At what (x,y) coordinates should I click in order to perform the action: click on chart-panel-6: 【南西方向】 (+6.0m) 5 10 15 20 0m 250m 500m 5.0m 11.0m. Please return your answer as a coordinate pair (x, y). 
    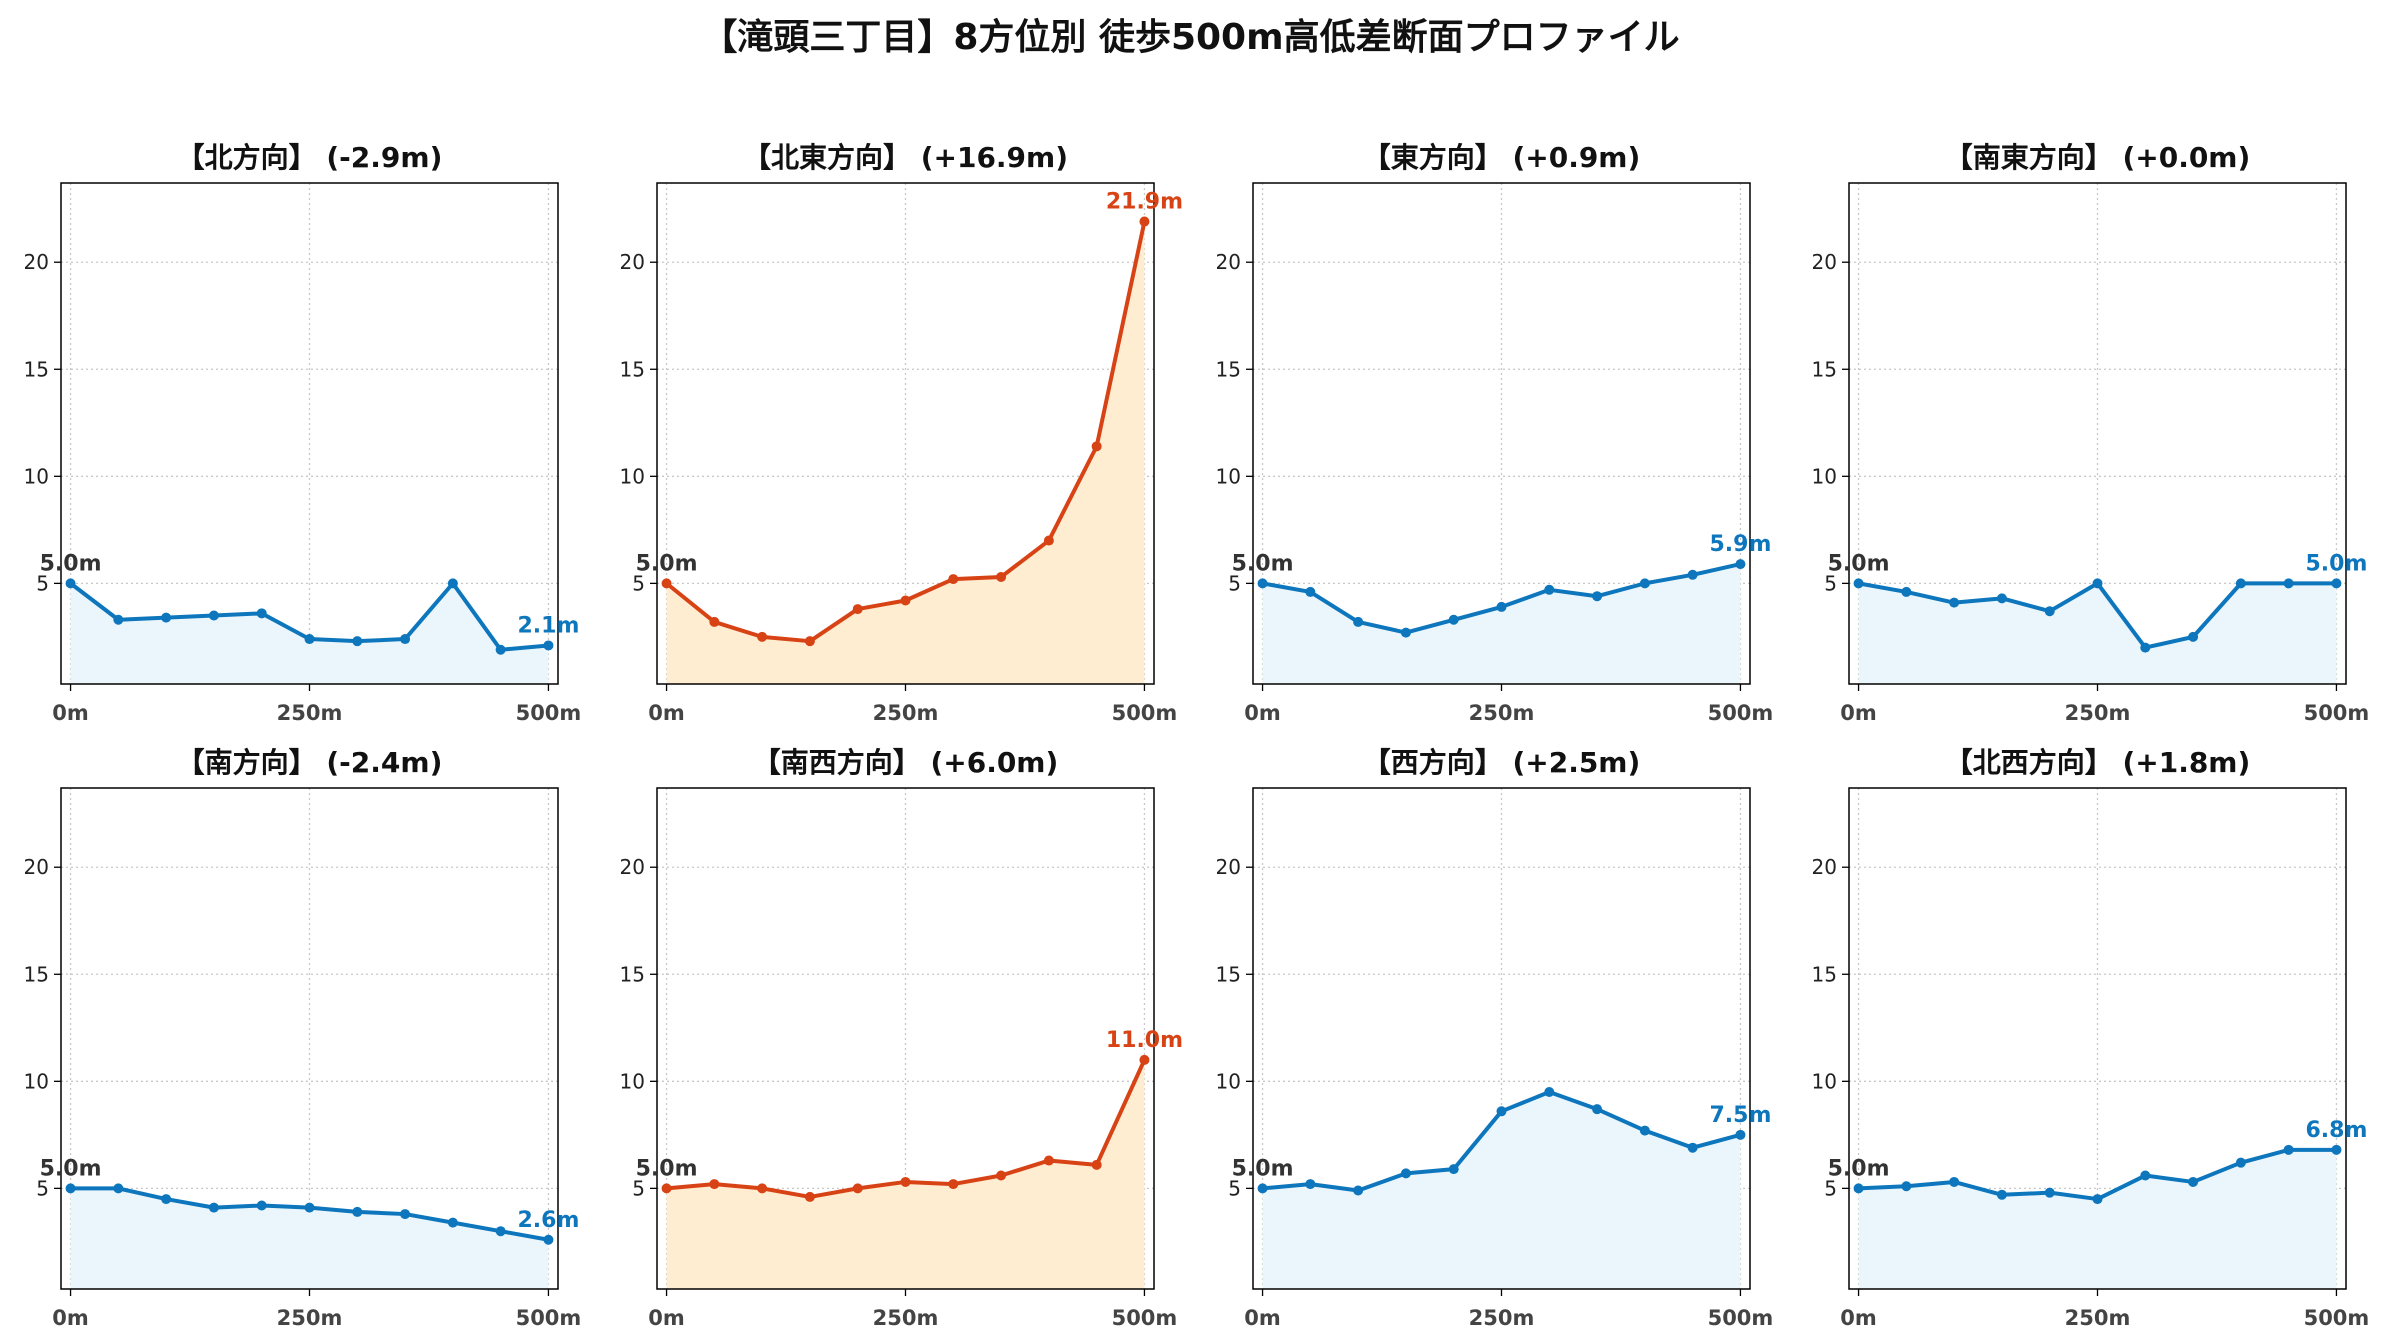
    Looking at the image, I should click on (902, 1038).